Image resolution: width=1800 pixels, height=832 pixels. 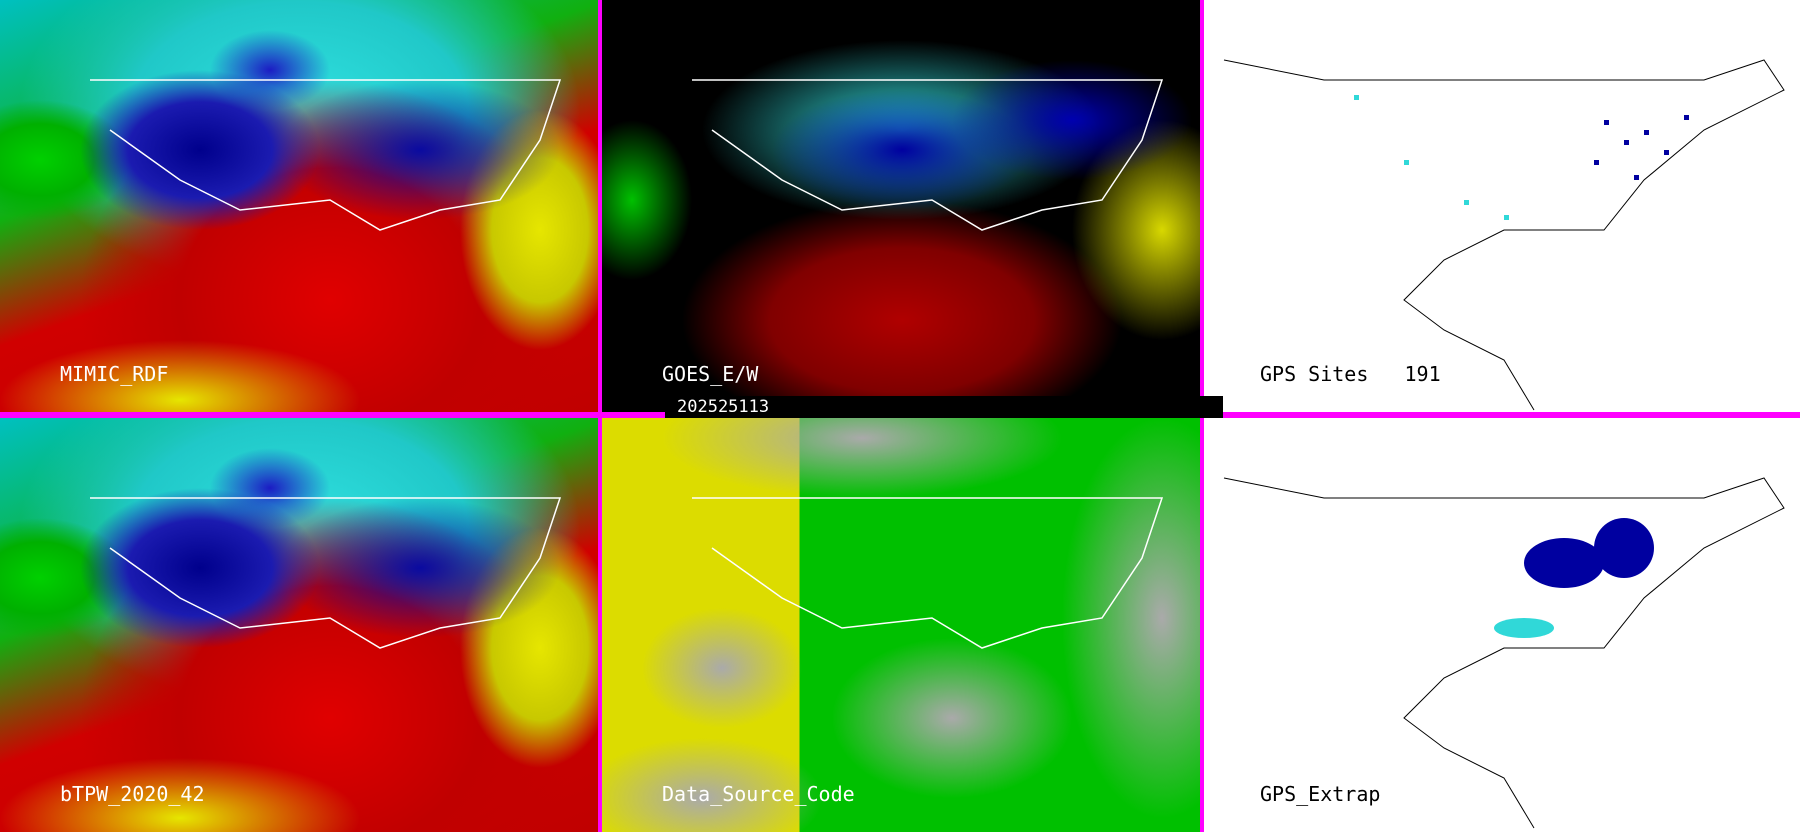 What do you see at coordinates (1524, 628) in the screenshot?
I see `extrap-region-gulf` at bounding box center [1524, 628].